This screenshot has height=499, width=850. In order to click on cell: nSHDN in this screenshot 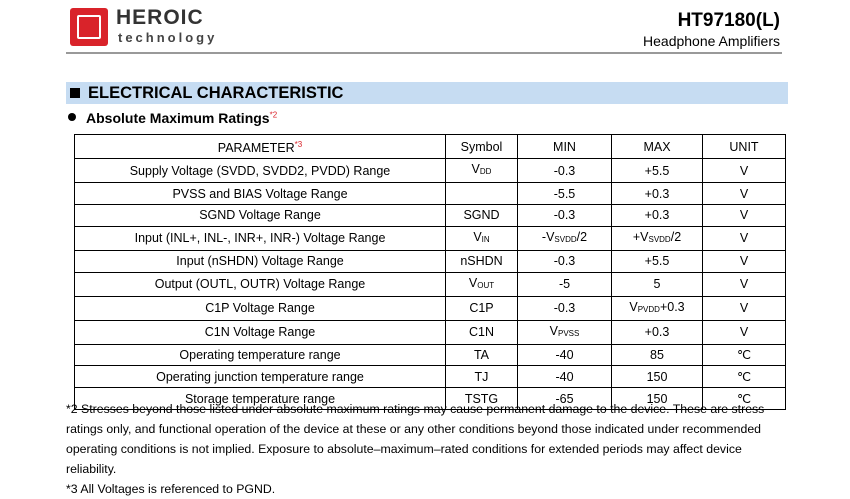, I will do `click(481, 261)`.